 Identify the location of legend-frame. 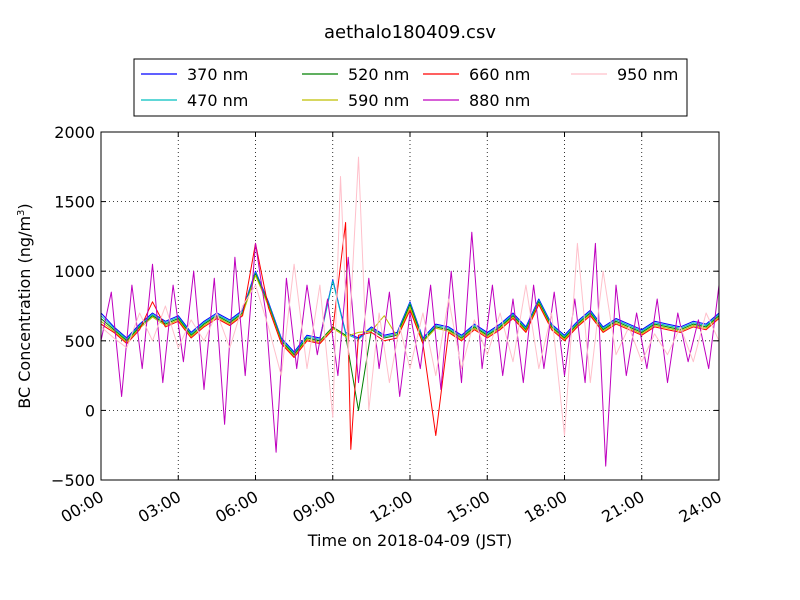
(410, 87).